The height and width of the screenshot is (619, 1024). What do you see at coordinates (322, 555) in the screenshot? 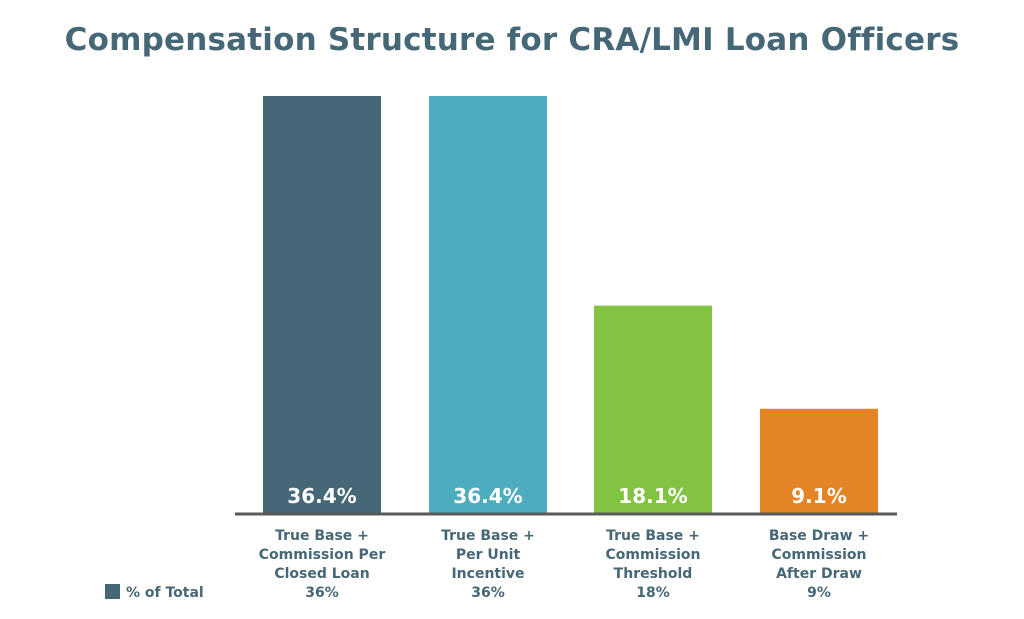
I see `category-label-line: Commission Per` at bounding box center [322, 555].